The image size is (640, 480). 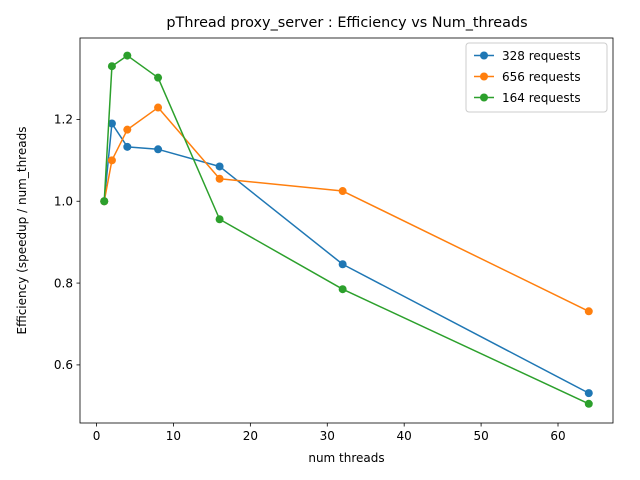 I want to click on x-tick-label: 50, so click(x=480, y=436).